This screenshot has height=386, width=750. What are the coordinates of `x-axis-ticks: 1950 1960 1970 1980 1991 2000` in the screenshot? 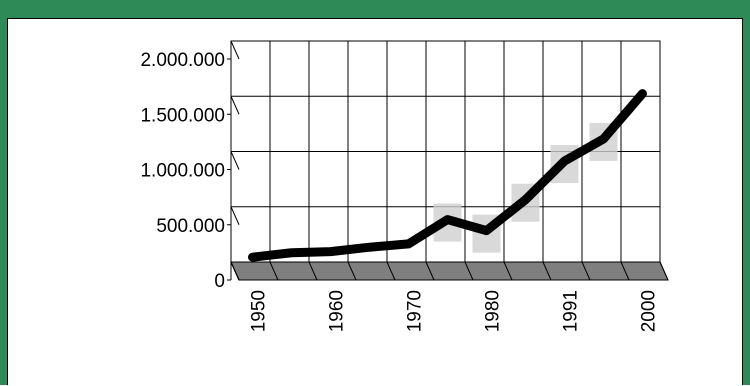 It's located at (454, 311).